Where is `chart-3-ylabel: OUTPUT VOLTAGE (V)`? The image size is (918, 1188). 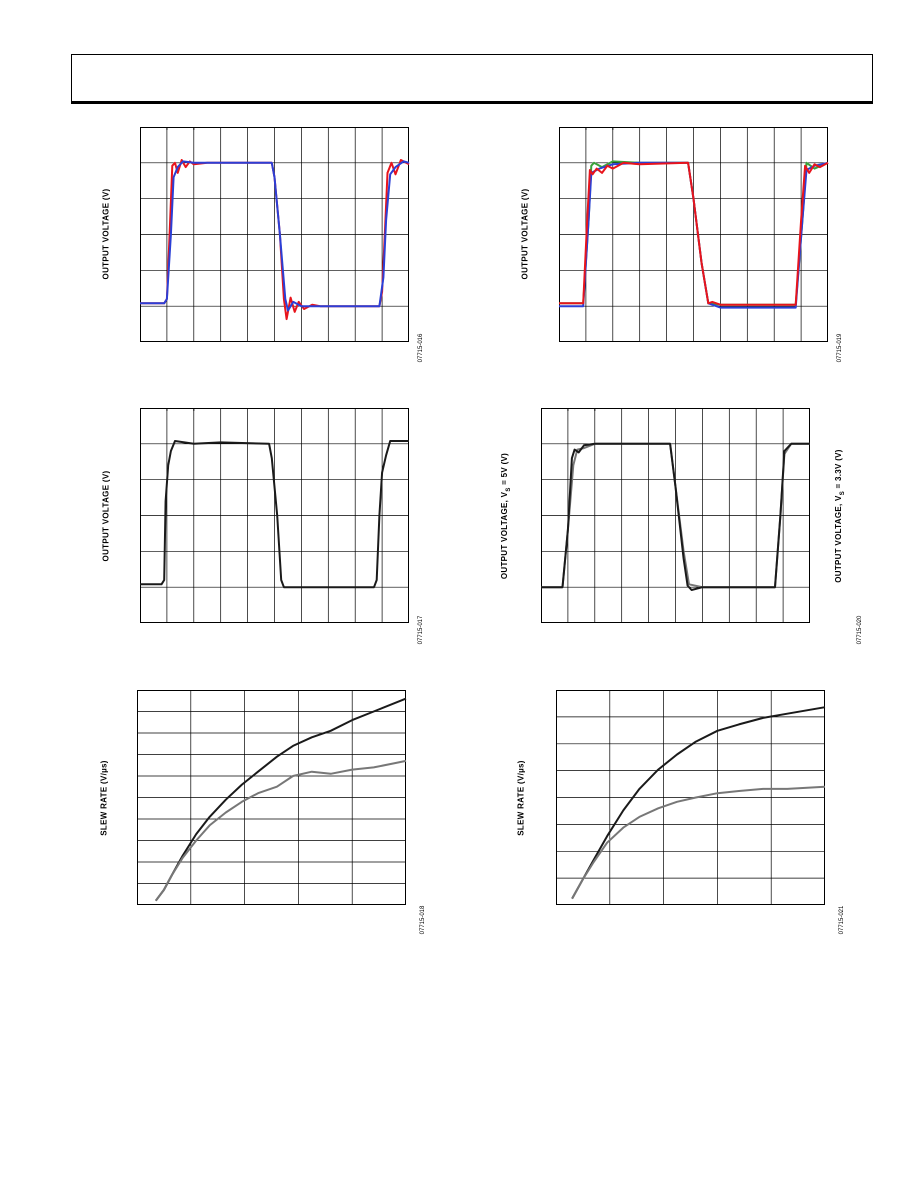
chart-3-ylabel: OUTPUT VOLTAGE (V) is located at coordinates (106, 516).